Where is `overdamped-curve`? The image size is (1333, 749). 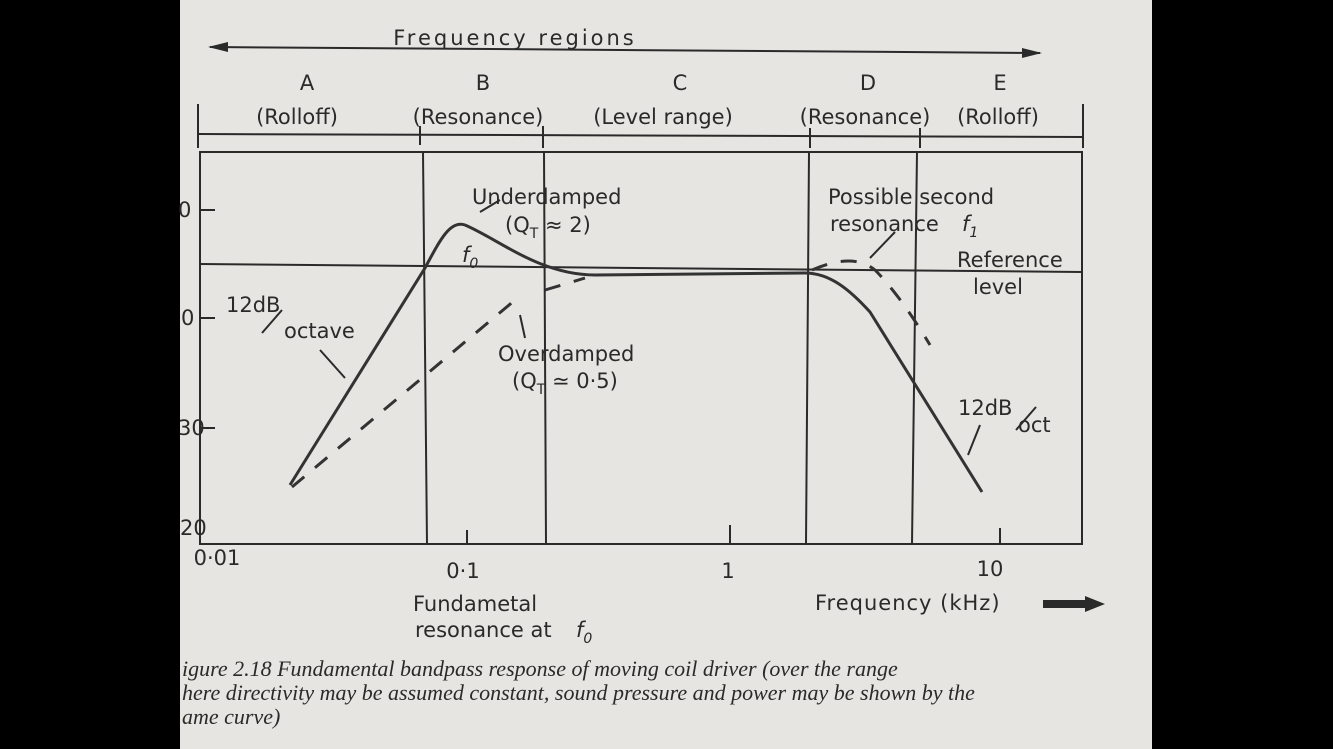 overdamped-curve is located at coordinates (611, 374).